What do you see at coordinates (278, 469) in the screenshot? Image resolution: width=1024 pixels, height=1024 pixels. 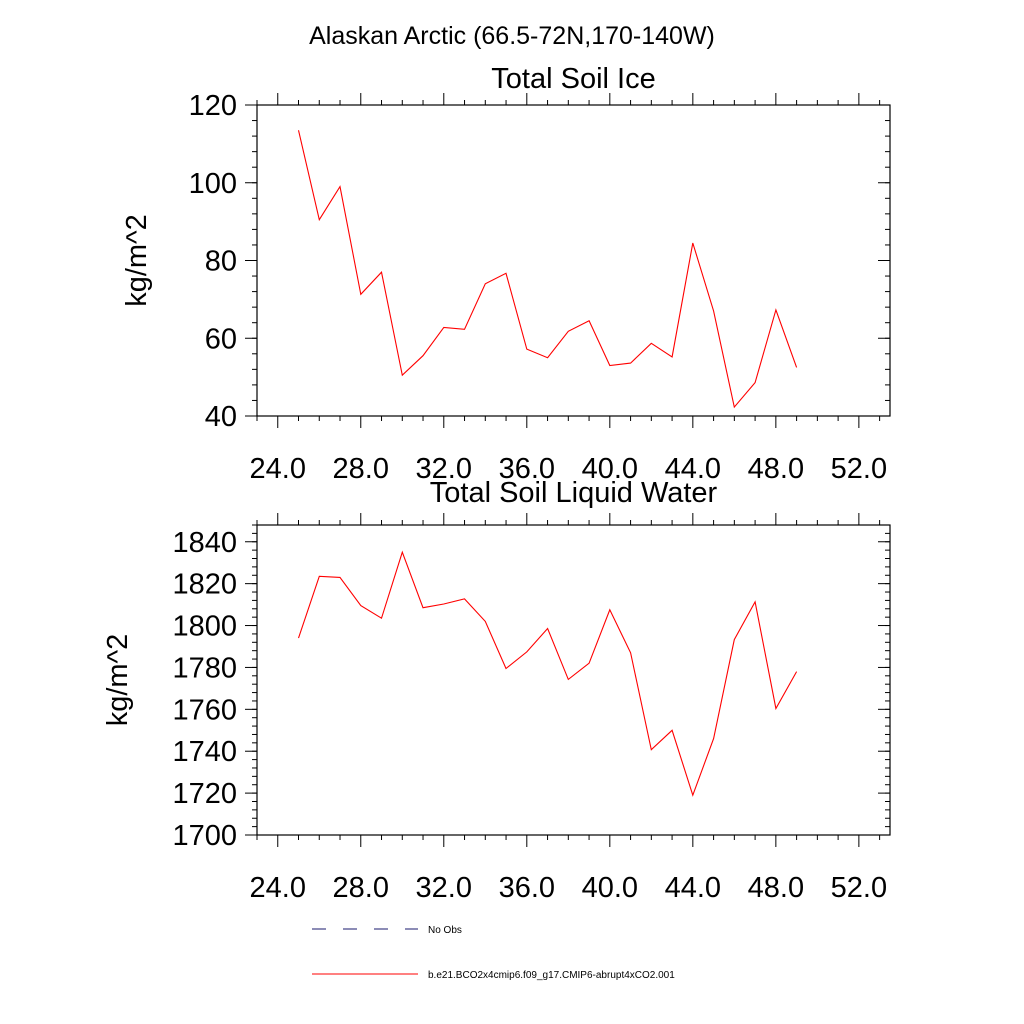 I see `soil-ice-x-tick-label: 24.0` at bounding box center [278, 469].